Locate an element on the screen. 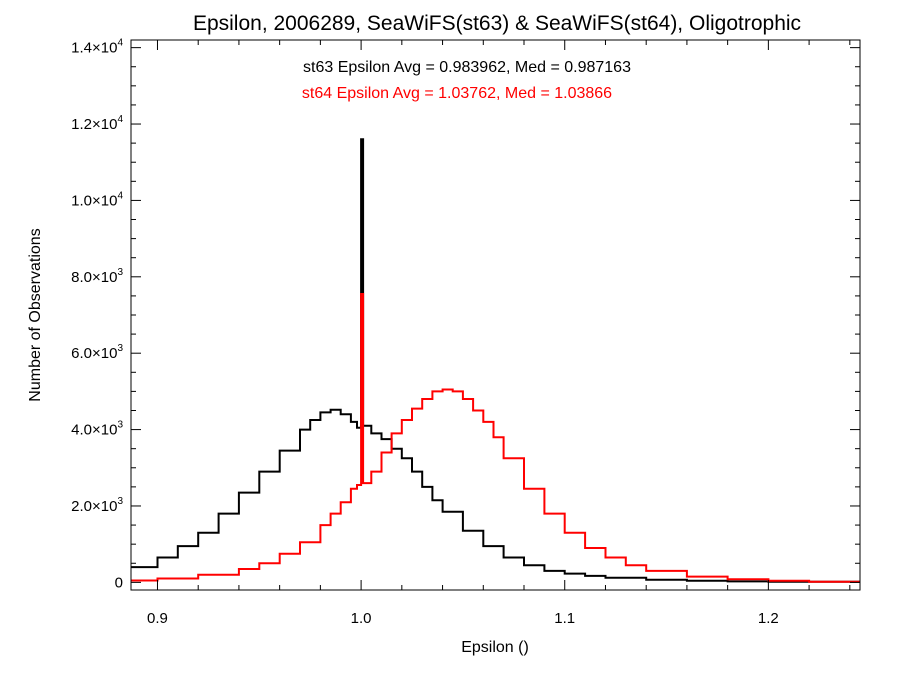 This screenshot has height=675, width=900. x-tick-label: 1.0 is located at coordinates (361, 618).